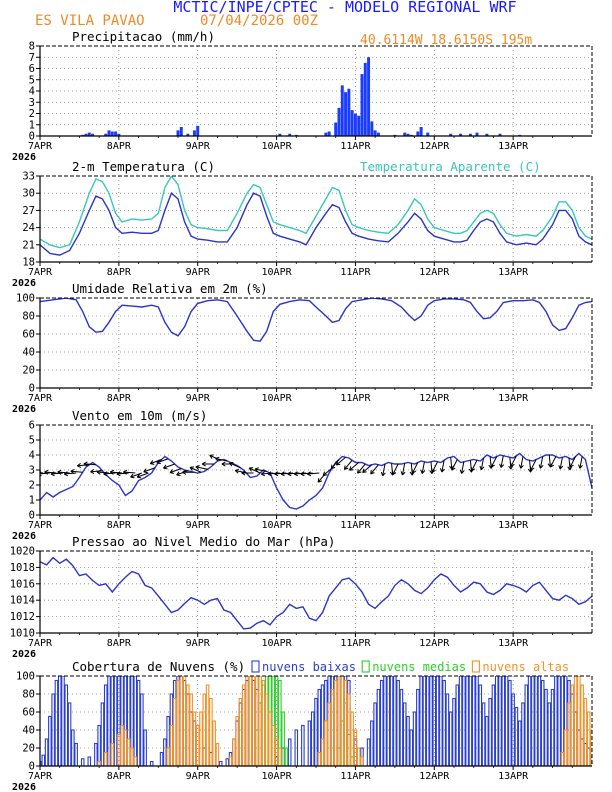 This screenshot has height=792, width=612. I want to click on y-tick-label: 33, so click(28, 177).